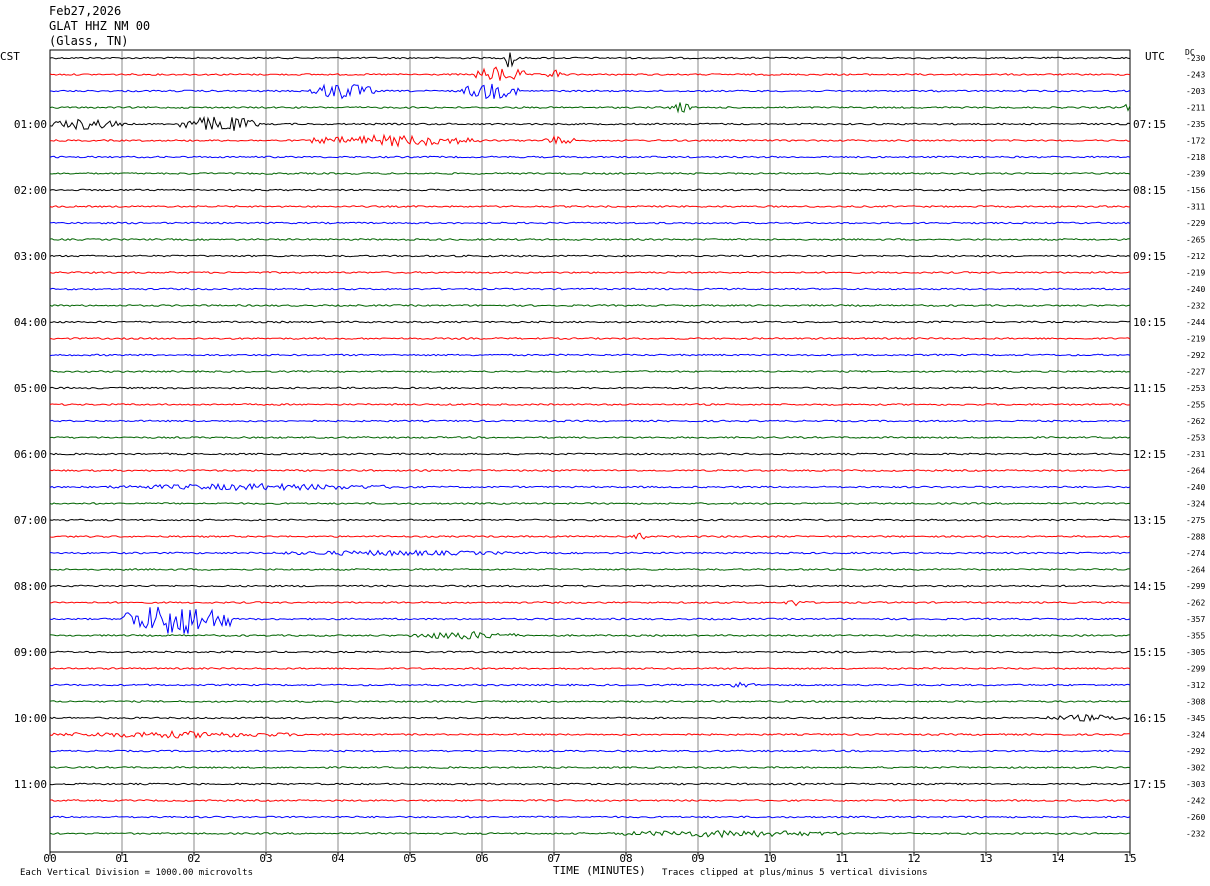  Describe the element at coordinates (121, 858) in the screenshot. I see `x-tick-label: 01` at that location.